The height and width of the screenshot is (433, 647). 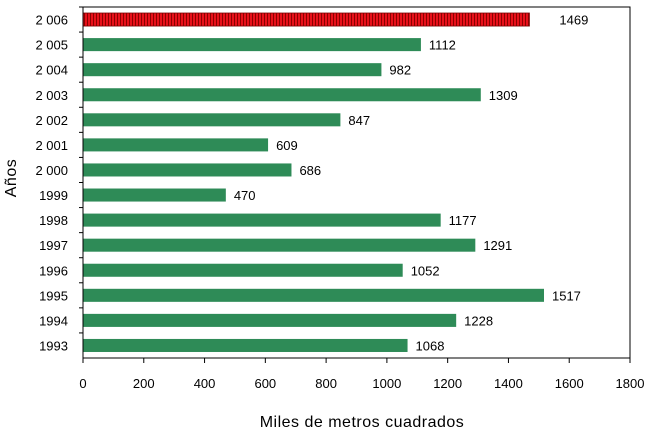 I want to click on bar-1998, so click(x=262, y=220).